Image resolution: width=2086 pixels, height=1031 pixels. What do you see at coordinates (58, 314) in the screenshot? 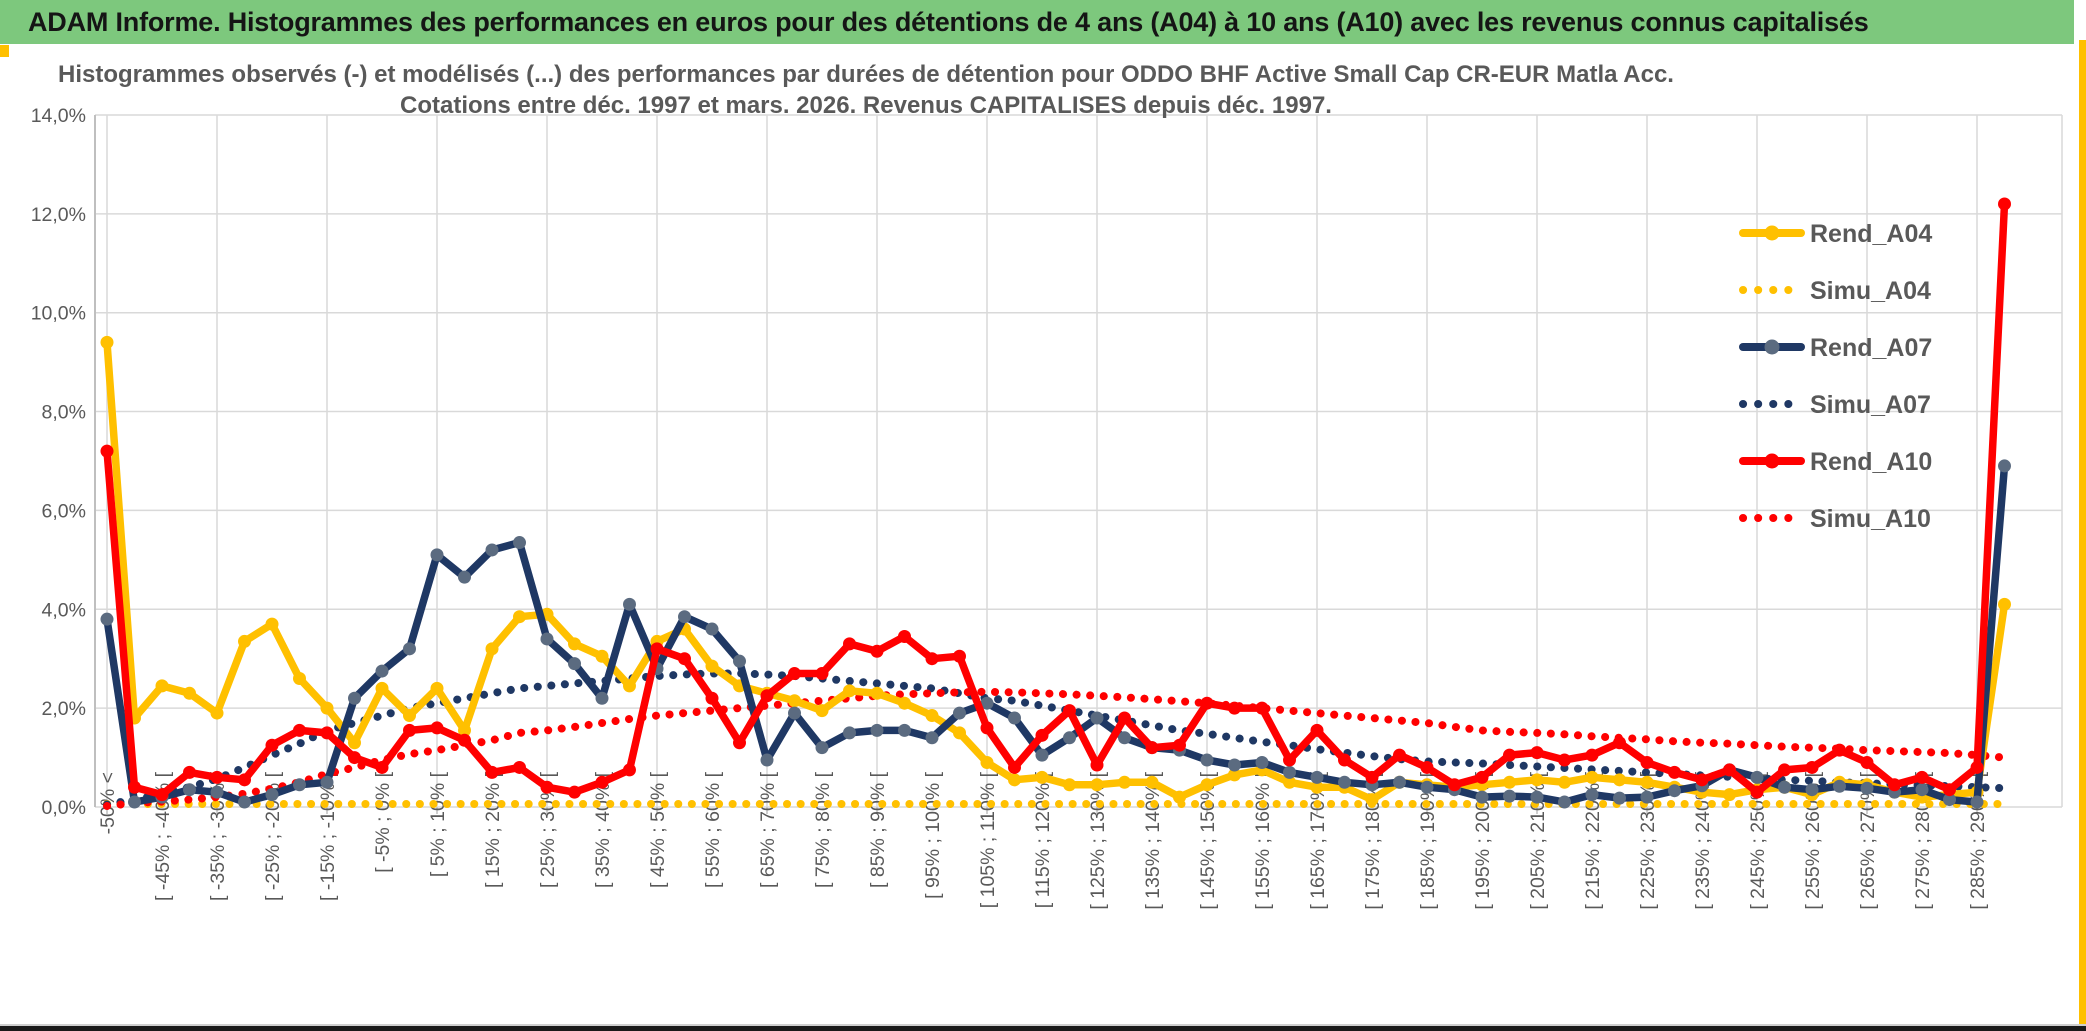
I see `svg-text: 10,0%` at bounding box center [58, 314].